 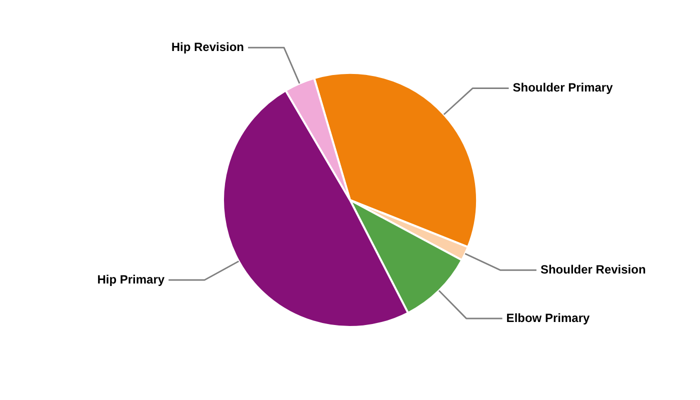 I want to click on slice-label: Hip Revision, so click(x=207, y=47).